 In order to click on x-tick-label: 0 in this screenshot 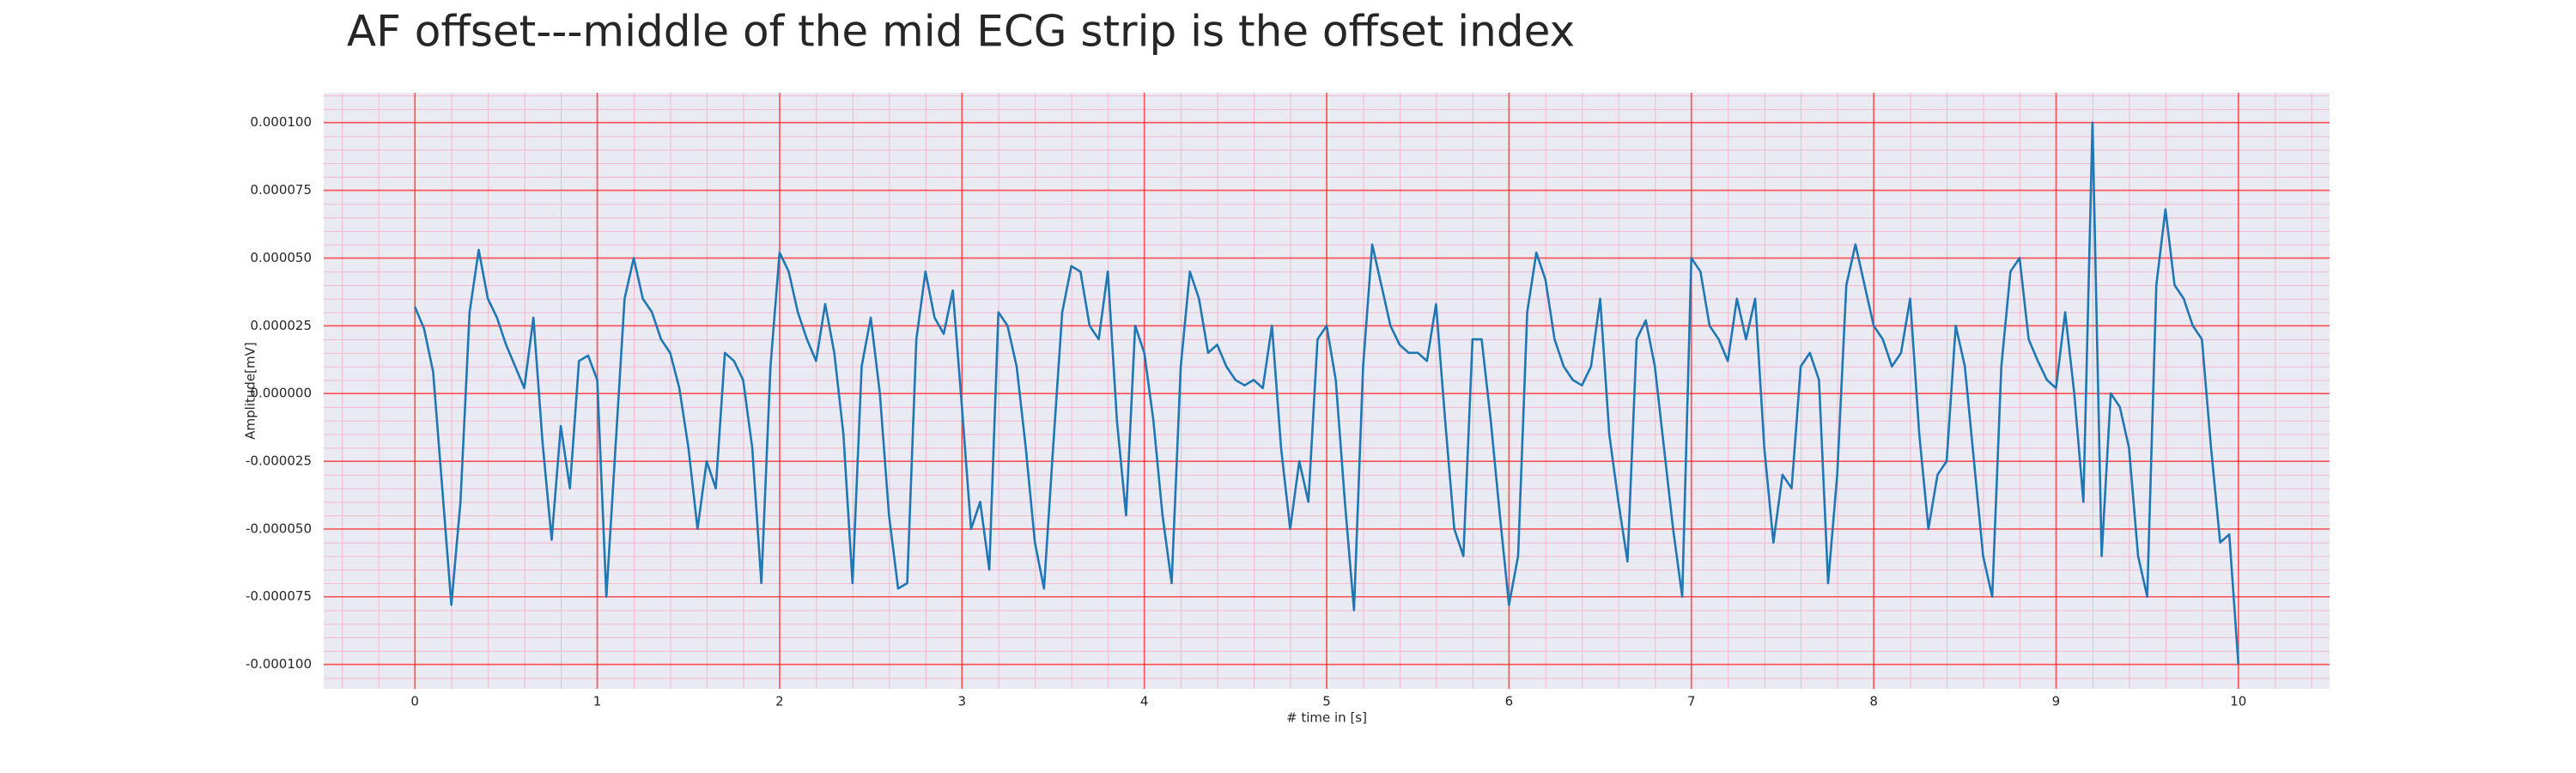, I will do `click(414, 701)`.